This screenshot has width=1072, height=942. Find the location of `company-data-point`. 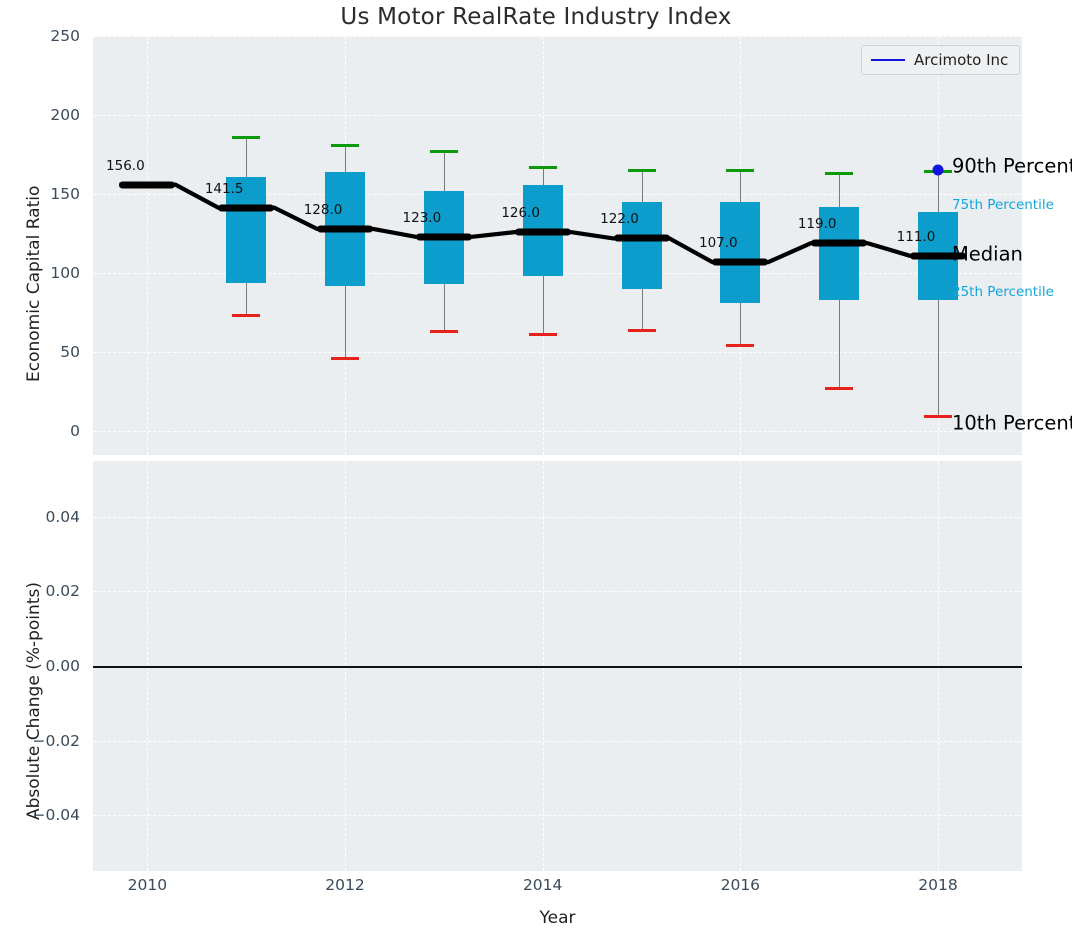

company-data-point is located at coordinates (938, 170).